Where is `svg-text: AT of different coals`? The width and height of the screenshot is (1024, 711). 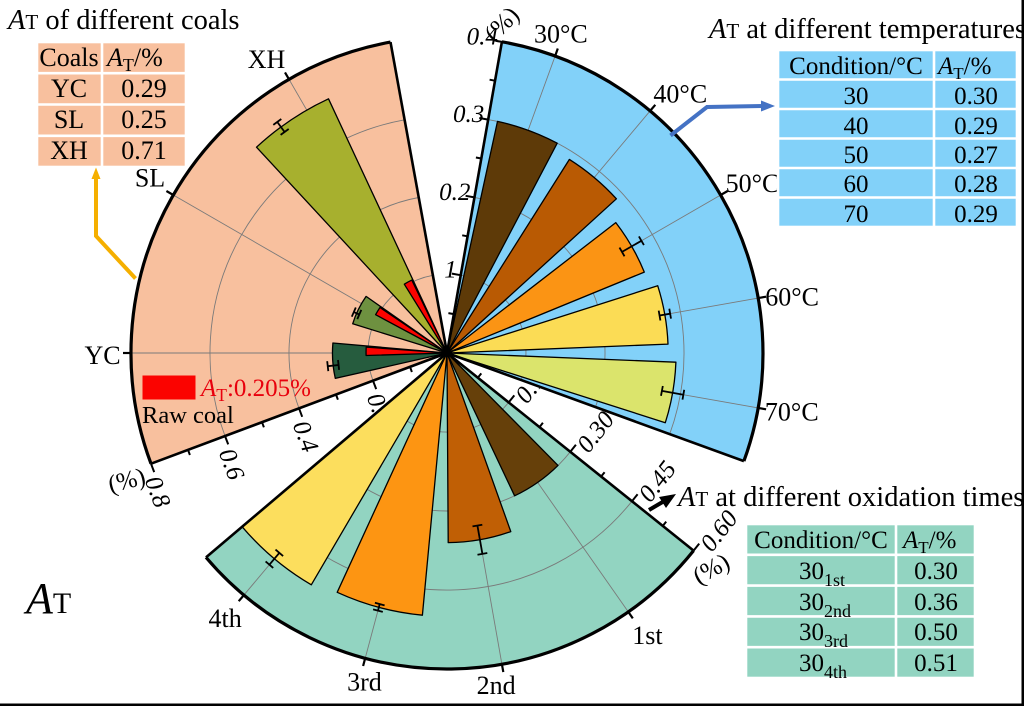 svg-text: AT of different coals is located at coordinates (123, 20).